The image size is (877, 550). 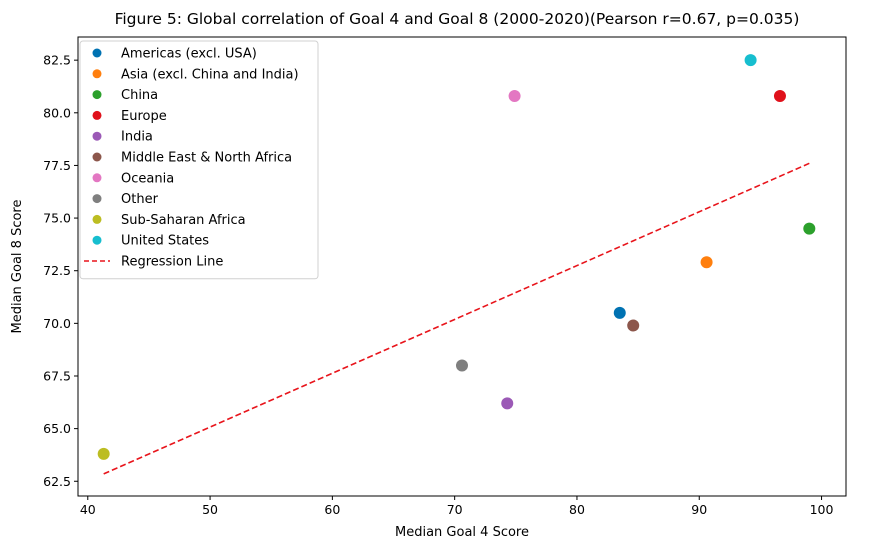 What do you see at coordinates (57, 112) in the screenshot?
I see `y-tick-label: 80.0` at bounding box center [57, 112].